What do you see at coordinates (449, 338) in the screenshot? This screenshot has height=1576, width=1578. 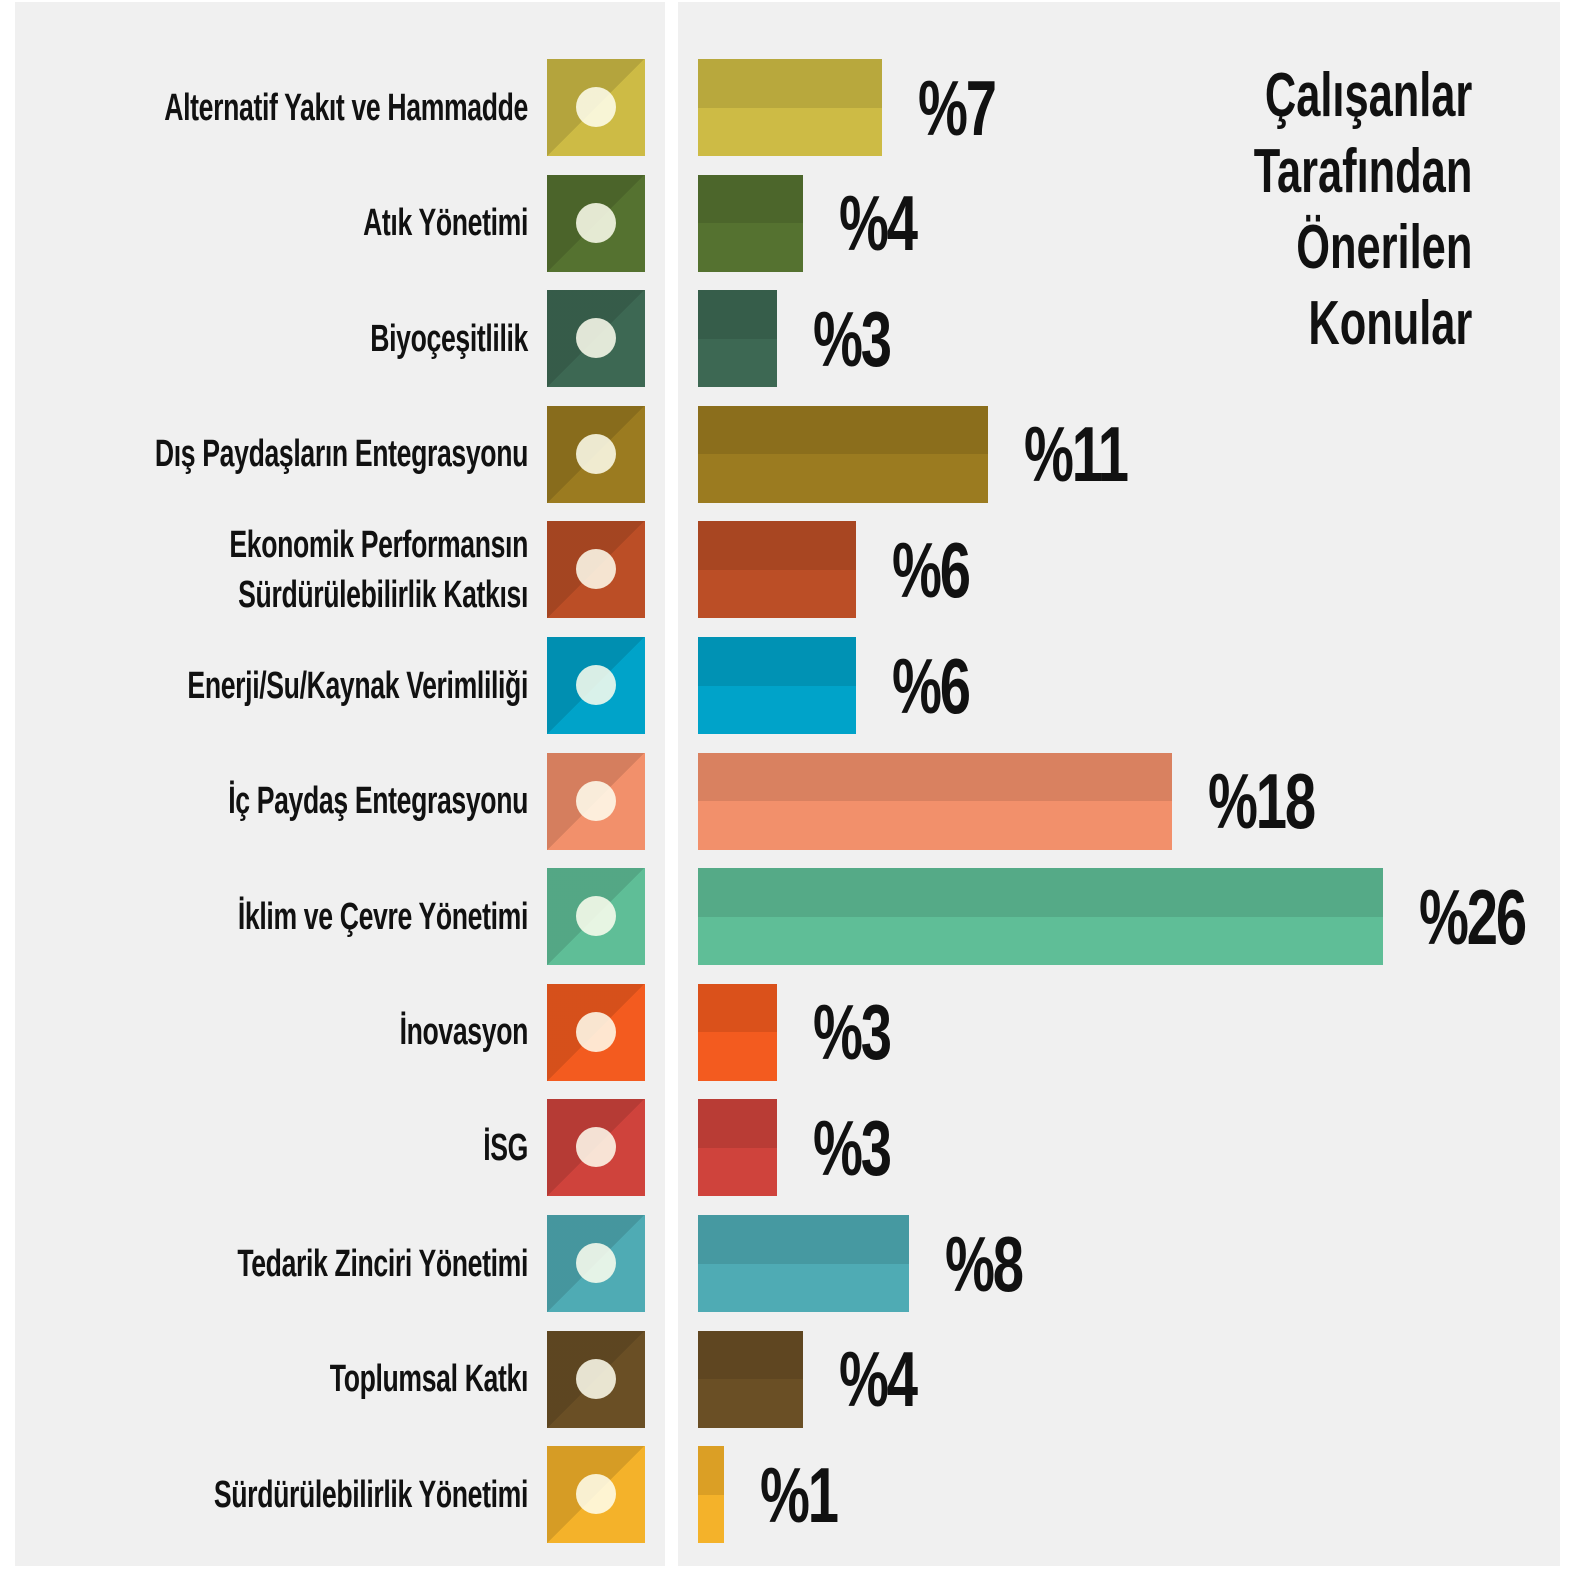 I see `category-label: Biyoçeşitlilik` at bounding box center [449, 338].